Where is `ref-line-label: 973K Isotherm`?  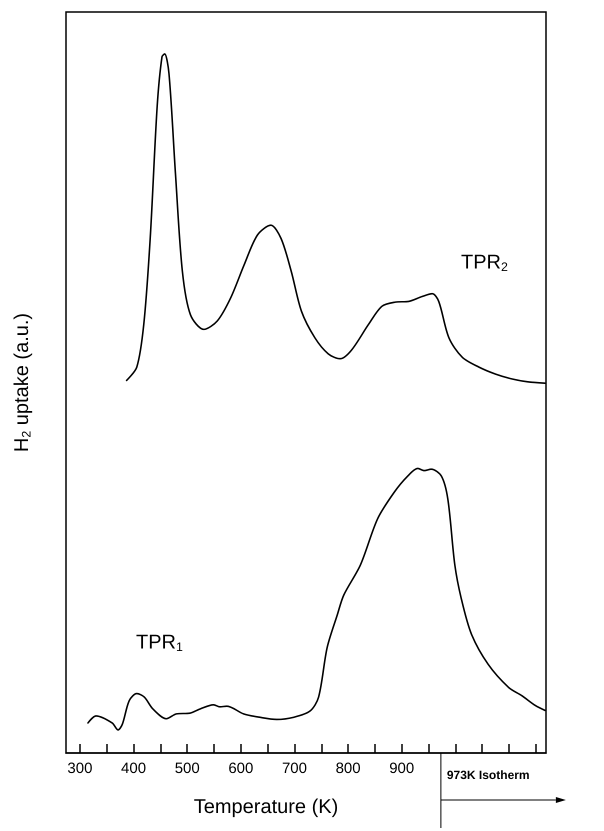
ref-line-label: 973K Isotherm is located at coordinates (488, 775).